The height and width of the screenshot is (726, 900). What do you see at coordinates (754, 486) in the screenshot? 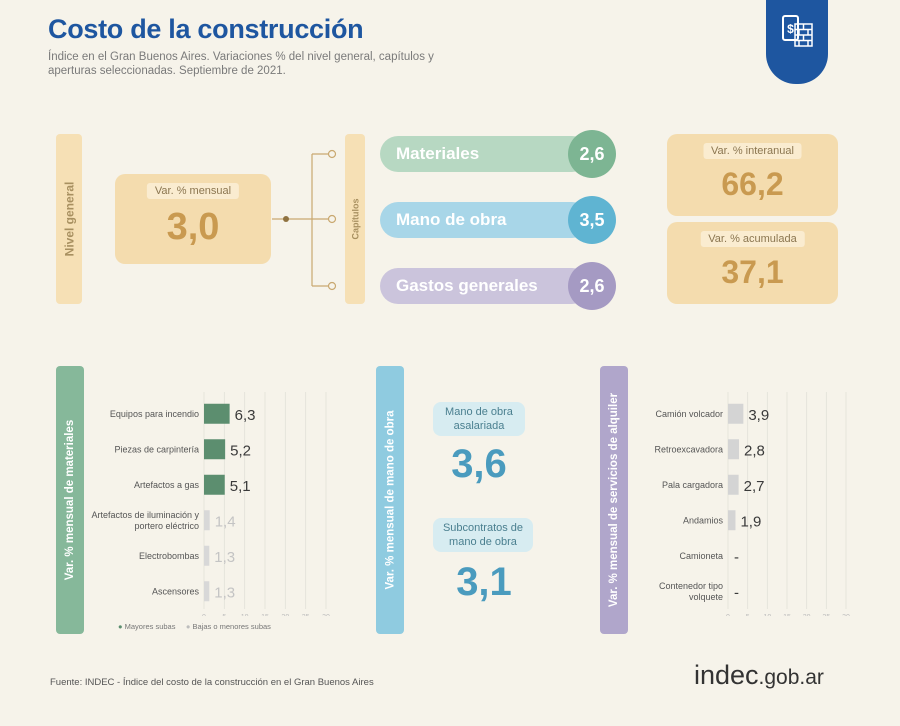
I see `bar-value-label: 2,7` at bounding box center [754, 486].